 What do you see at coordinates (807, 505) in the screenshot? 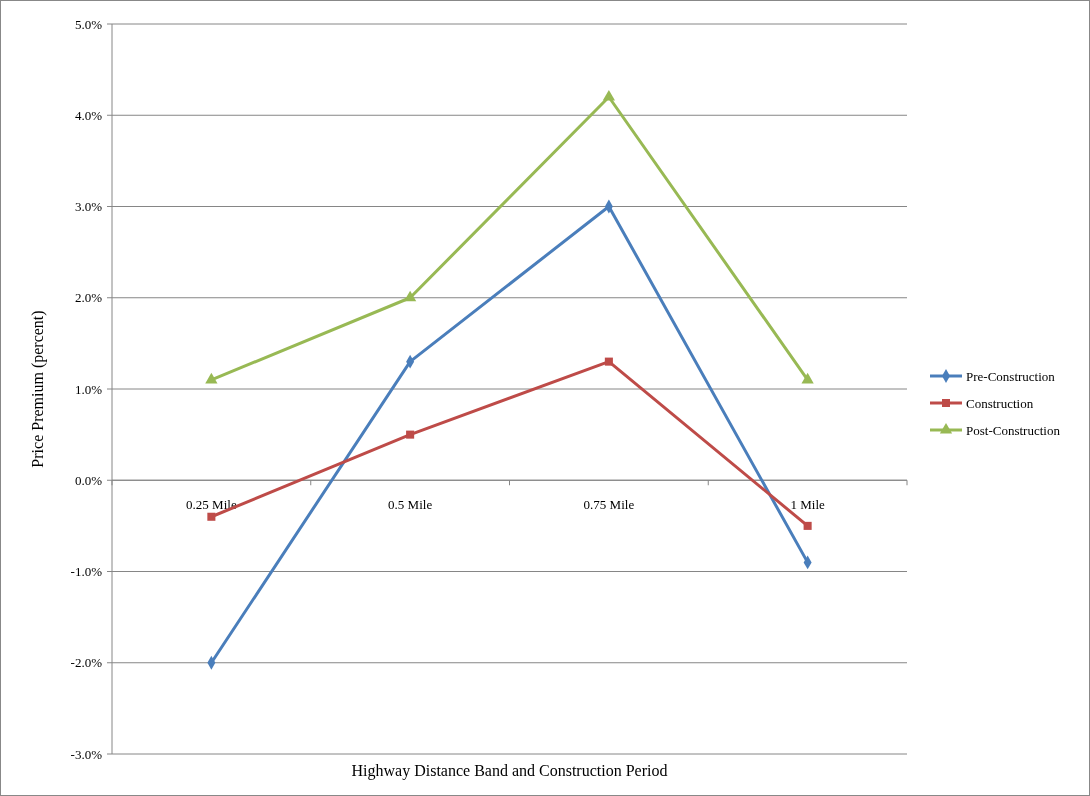
I see `x-tick-label: 1 Mile` at bounding box center [807, 505].